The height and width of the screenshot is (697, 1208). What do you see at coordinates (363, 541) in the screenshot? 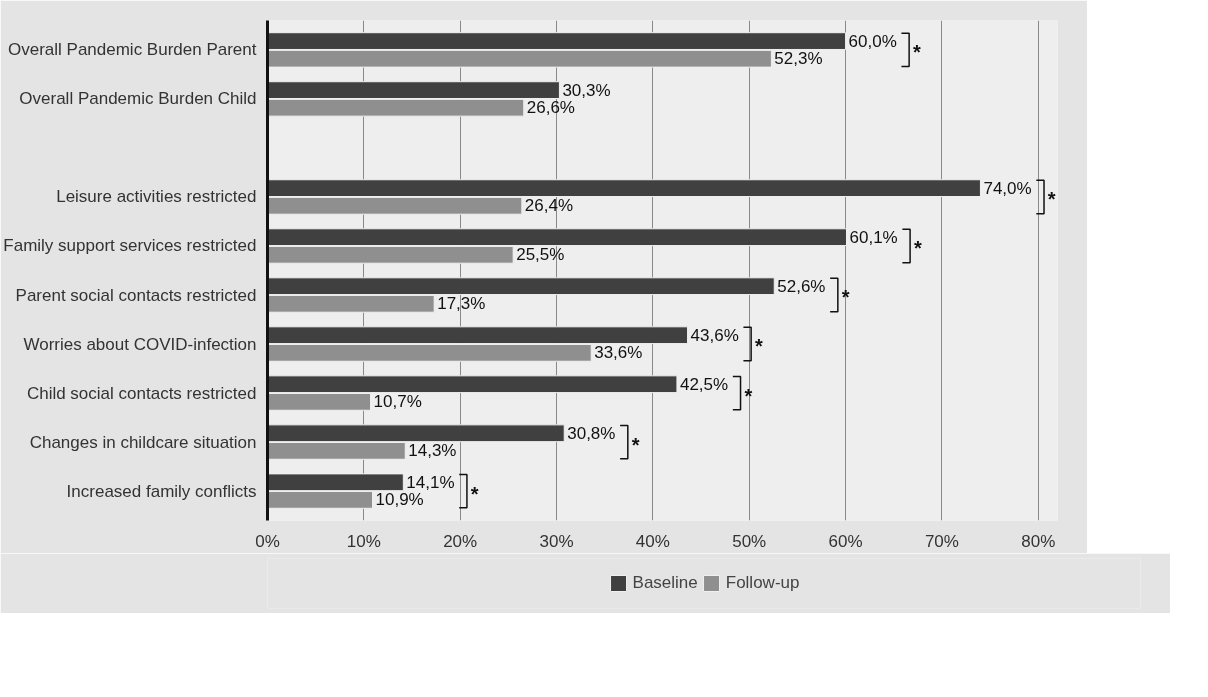
I see `x-tick-label: 10%` at bounding box center [363, 541].